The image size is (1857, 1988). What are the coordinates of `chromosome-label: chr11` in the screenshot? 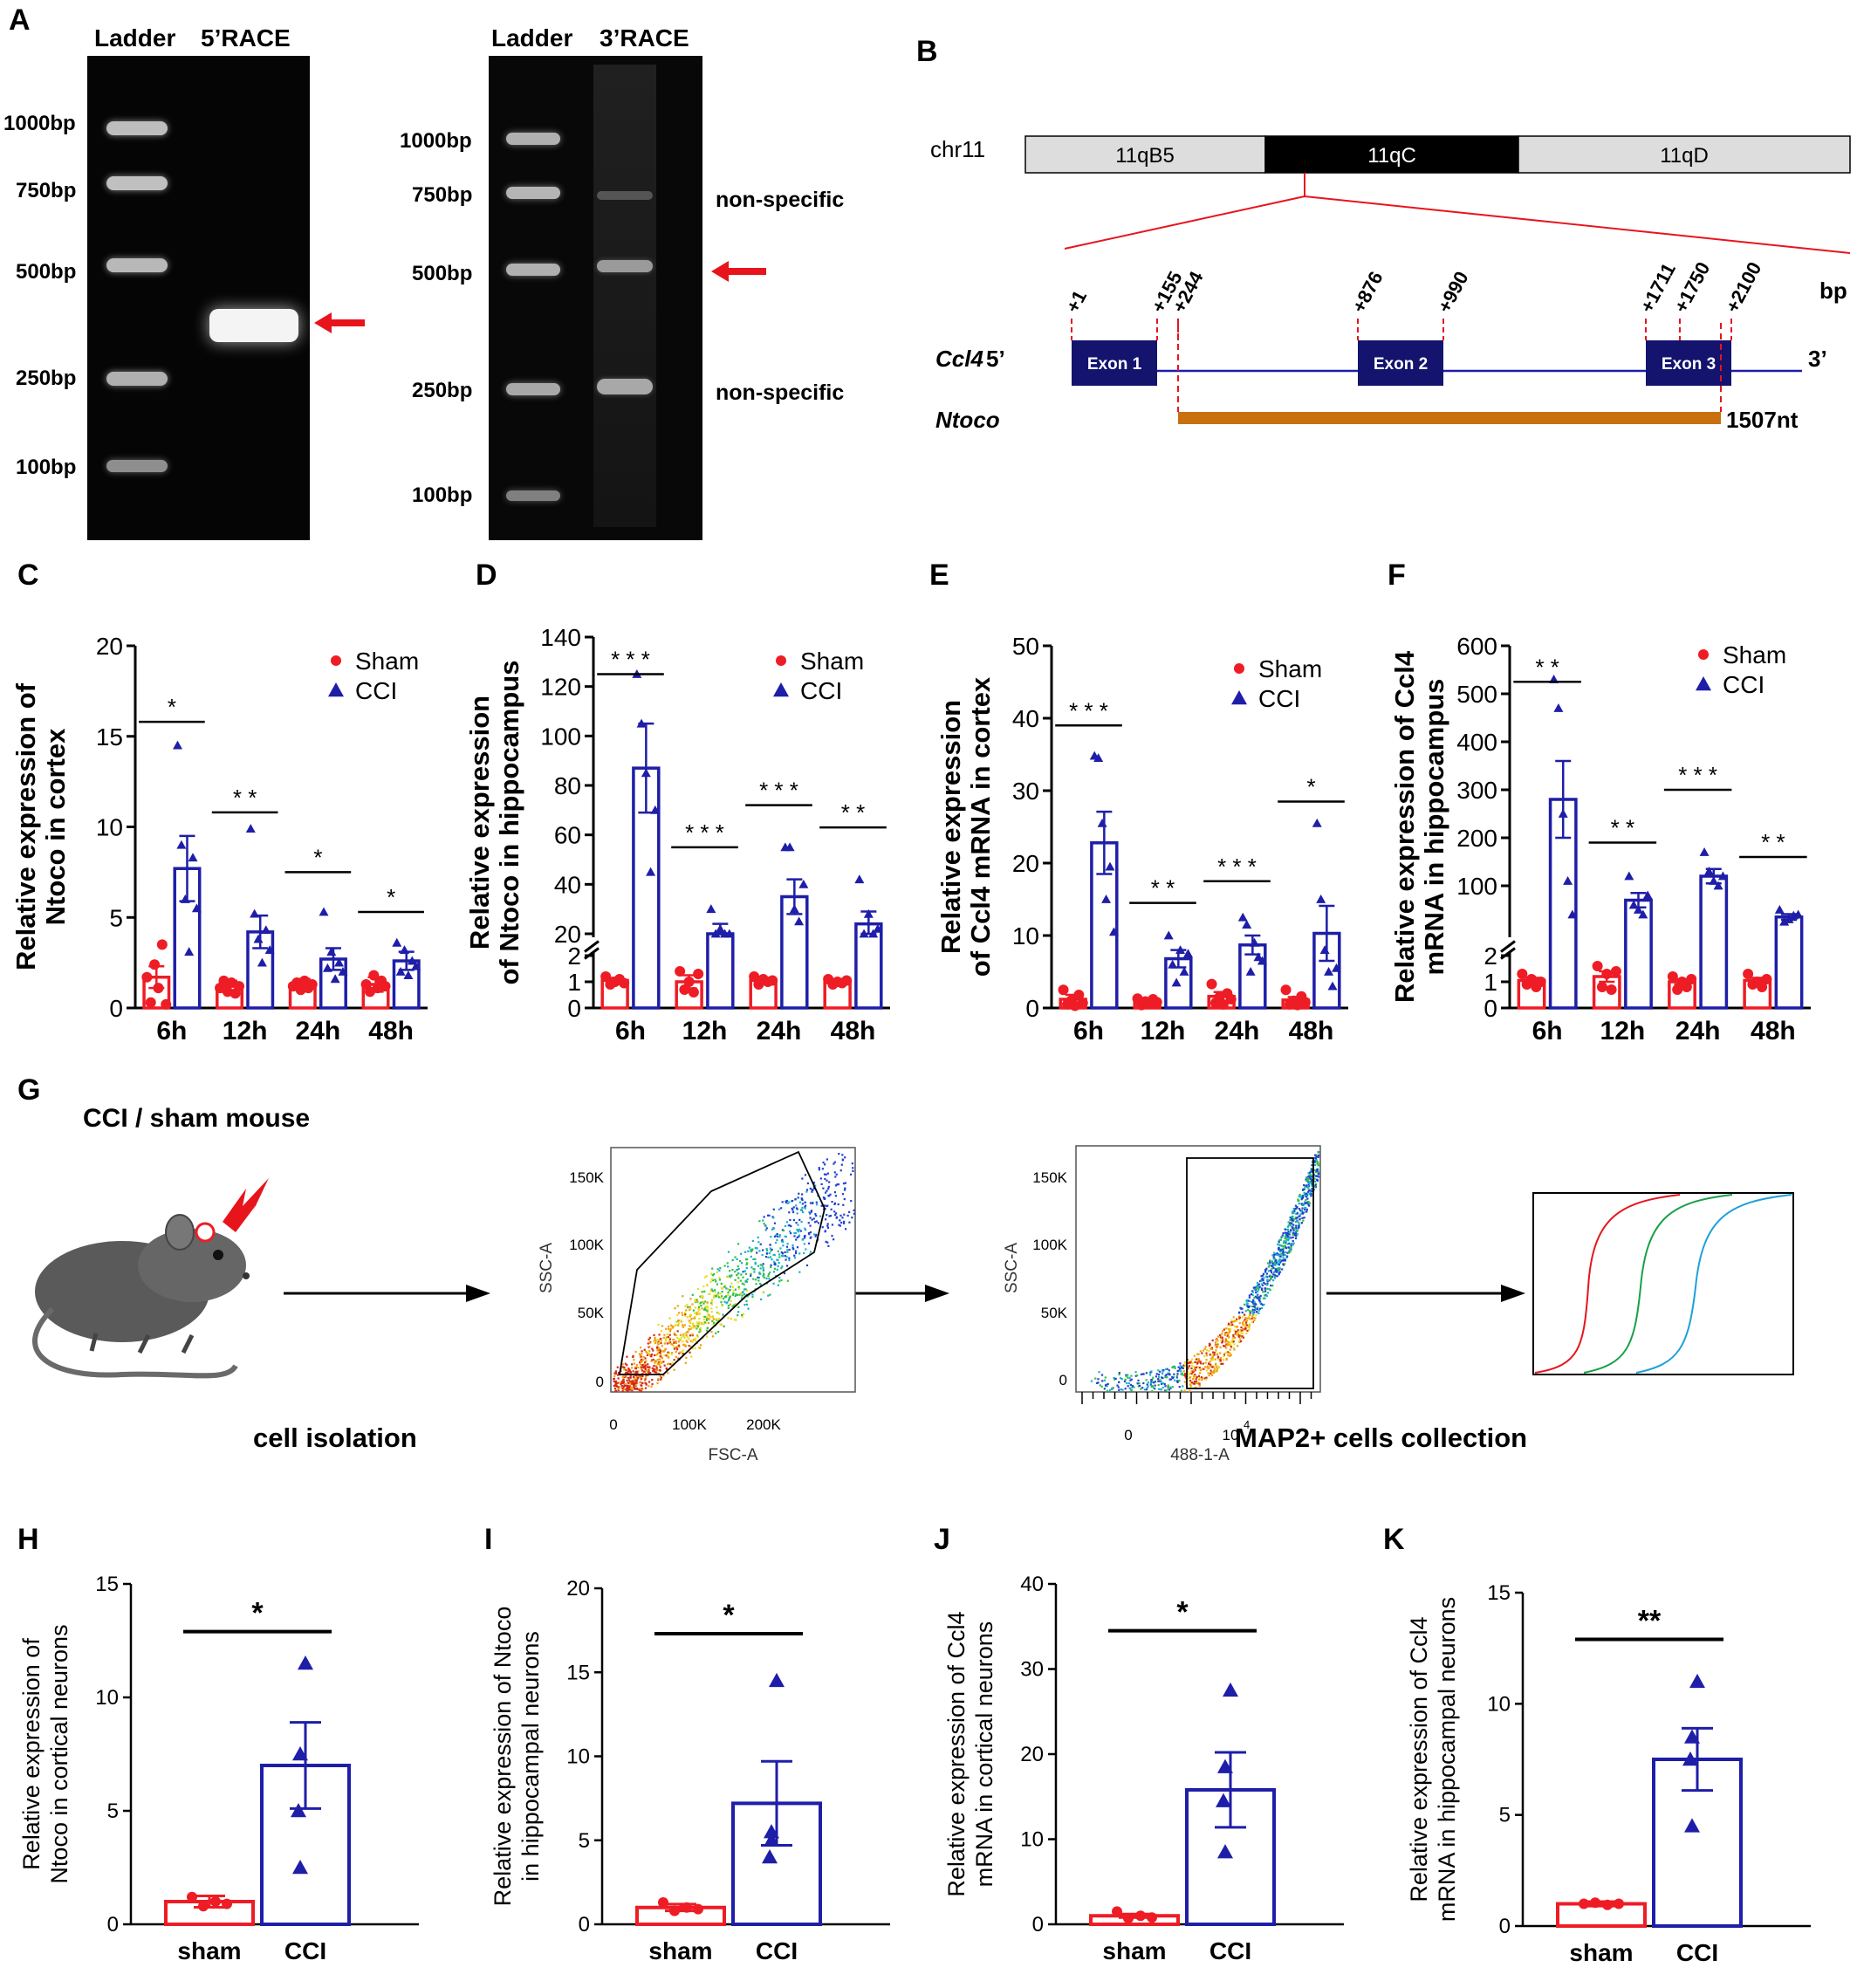 It's located at (957, 149).